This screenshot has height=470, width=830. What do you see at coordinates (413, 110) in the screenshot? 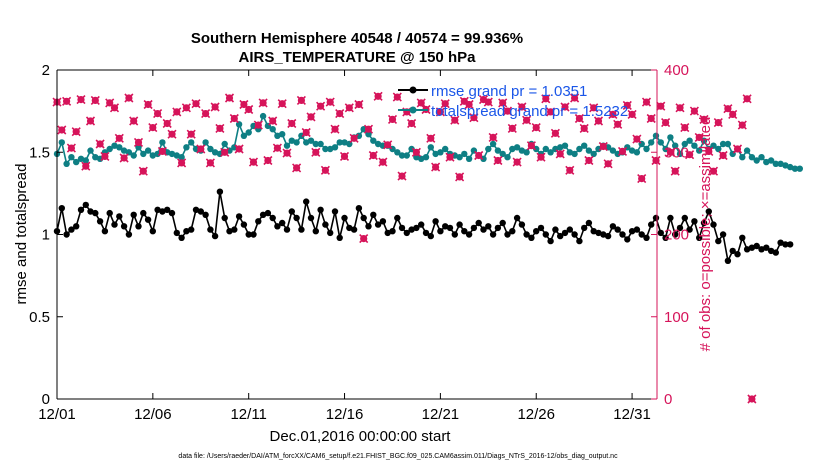
I see `legend-marker-totalspread` at bounding box center [413, 110].